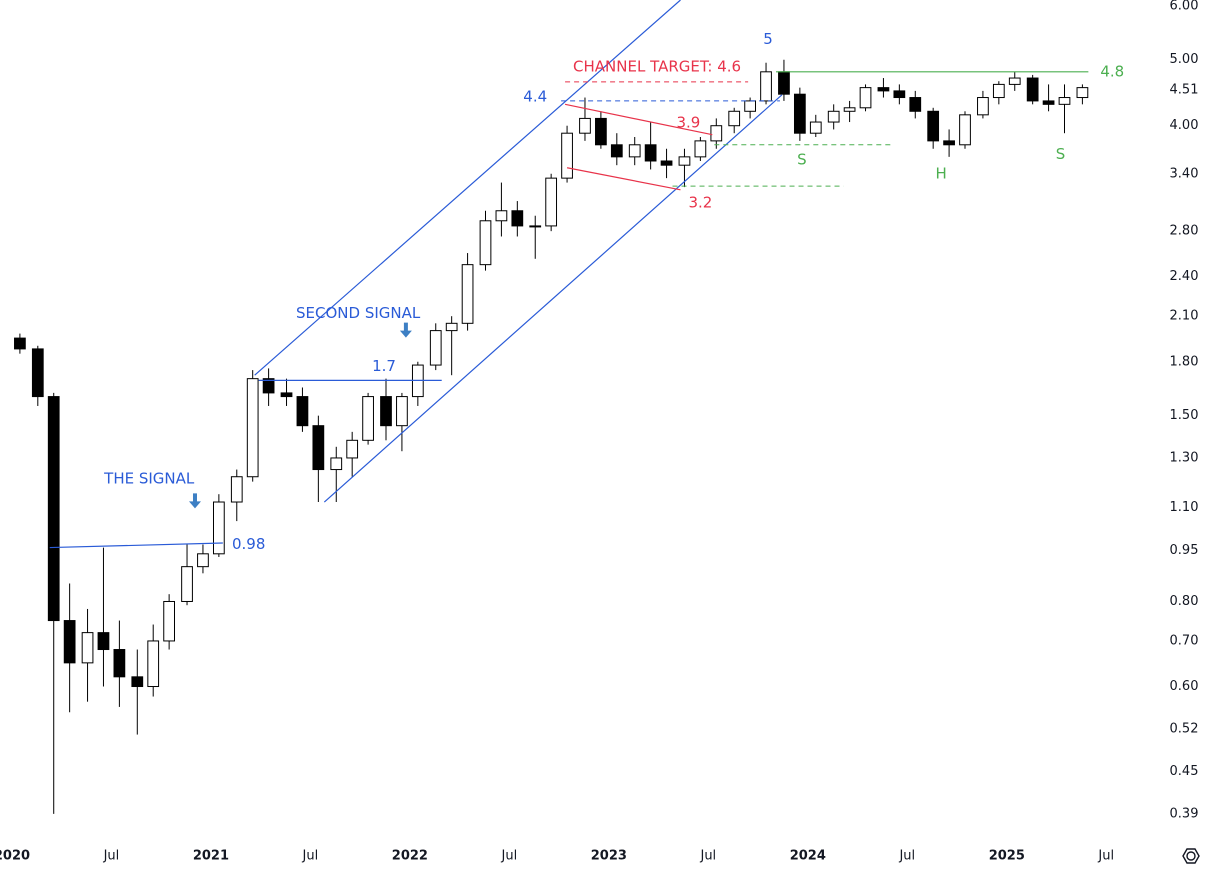 The image size is (1211, 870). I want to click on y-tick-label: 0.45, so click(1184, 771).